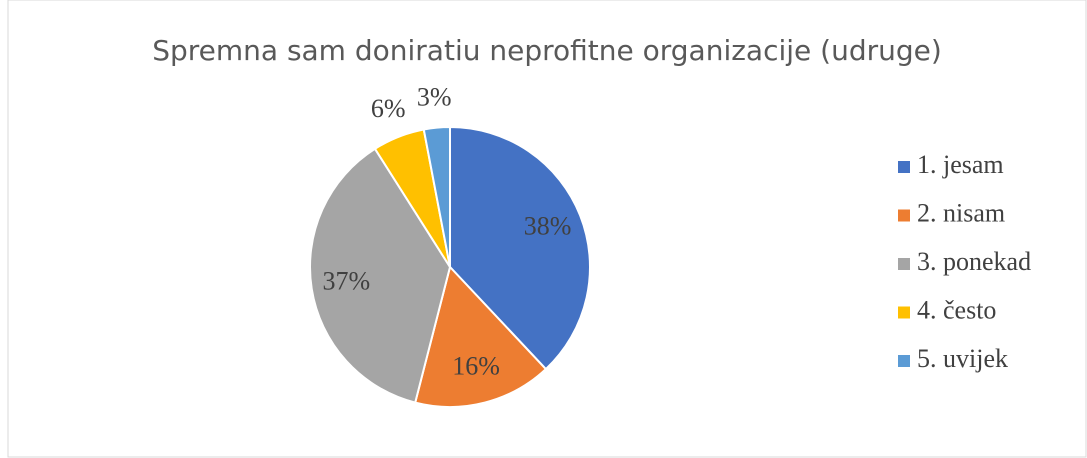 This screenshot has width=1087, height=458. I want to click on data-label: 16%, so click(476, 366).